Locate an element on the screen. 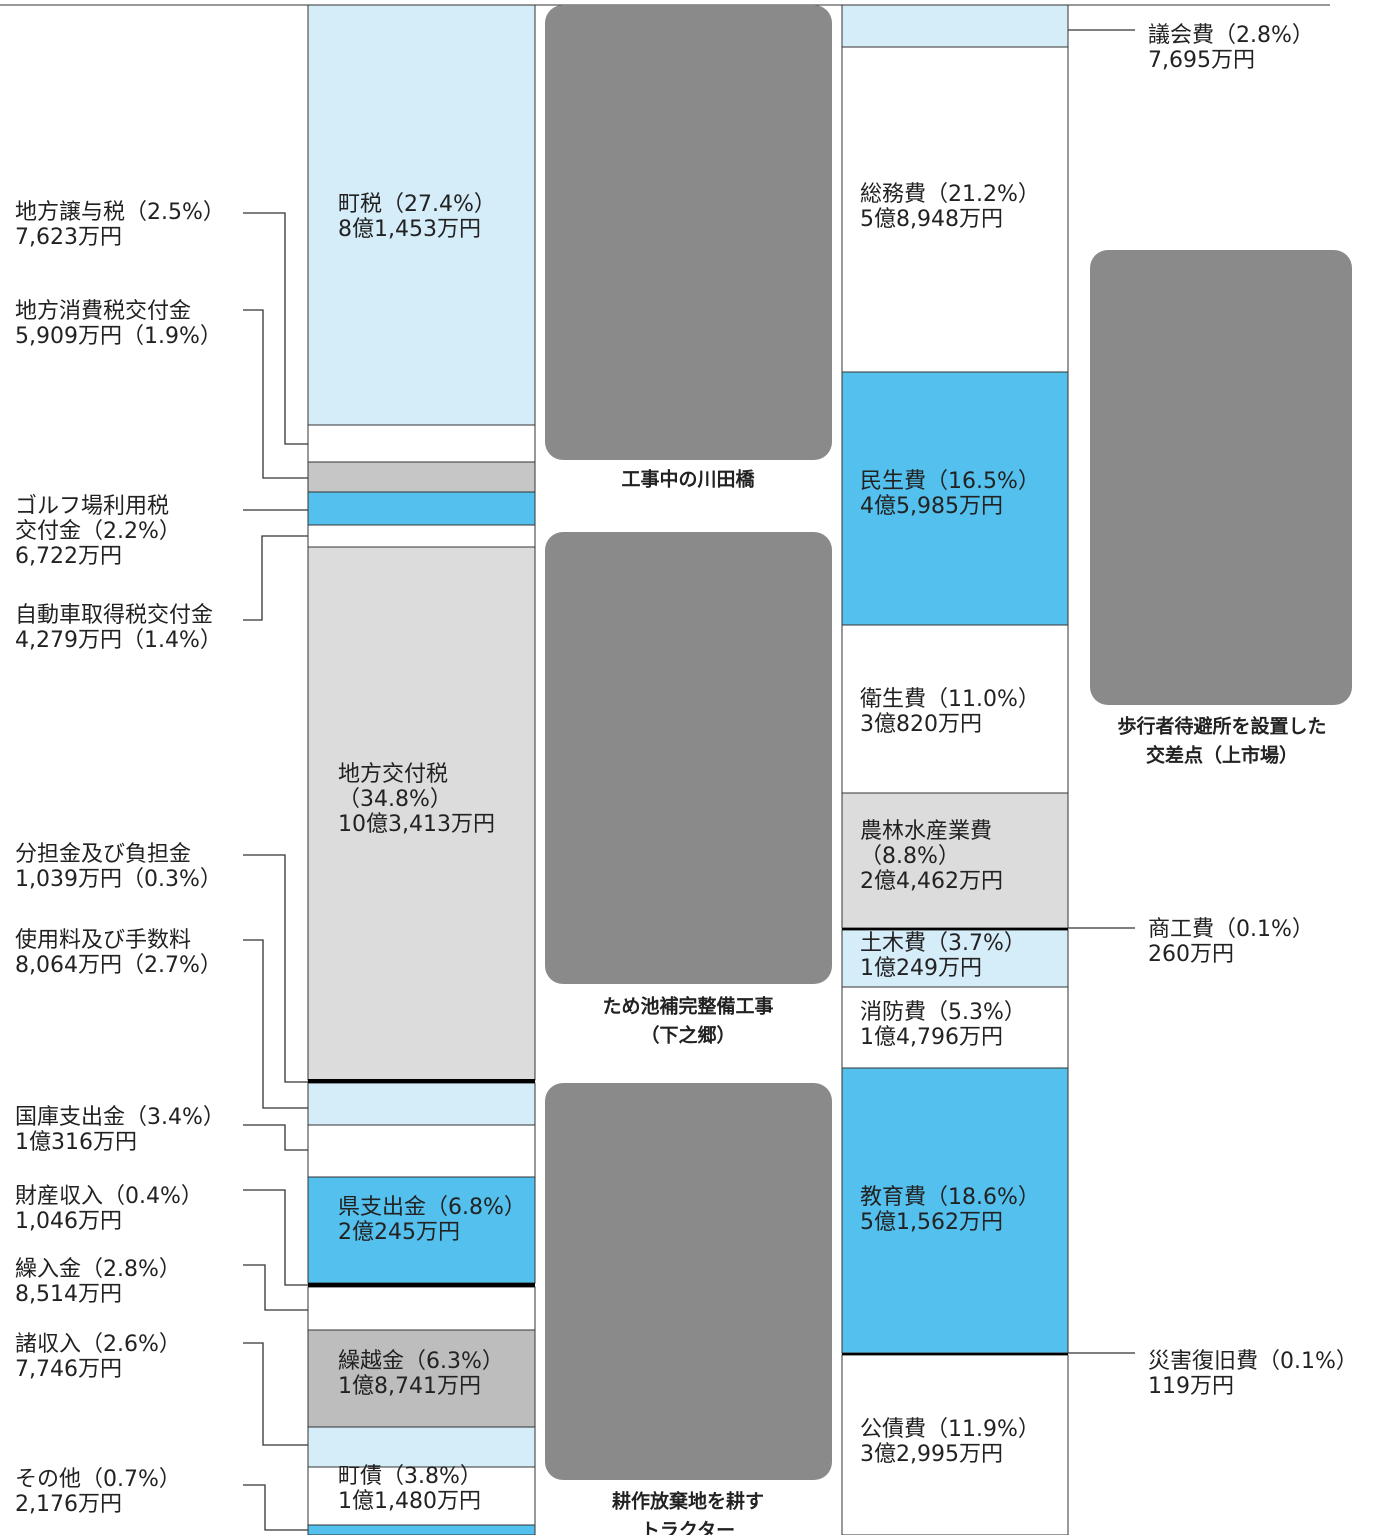  label: 5億8,948万円 is located at coordinates (931, 219).